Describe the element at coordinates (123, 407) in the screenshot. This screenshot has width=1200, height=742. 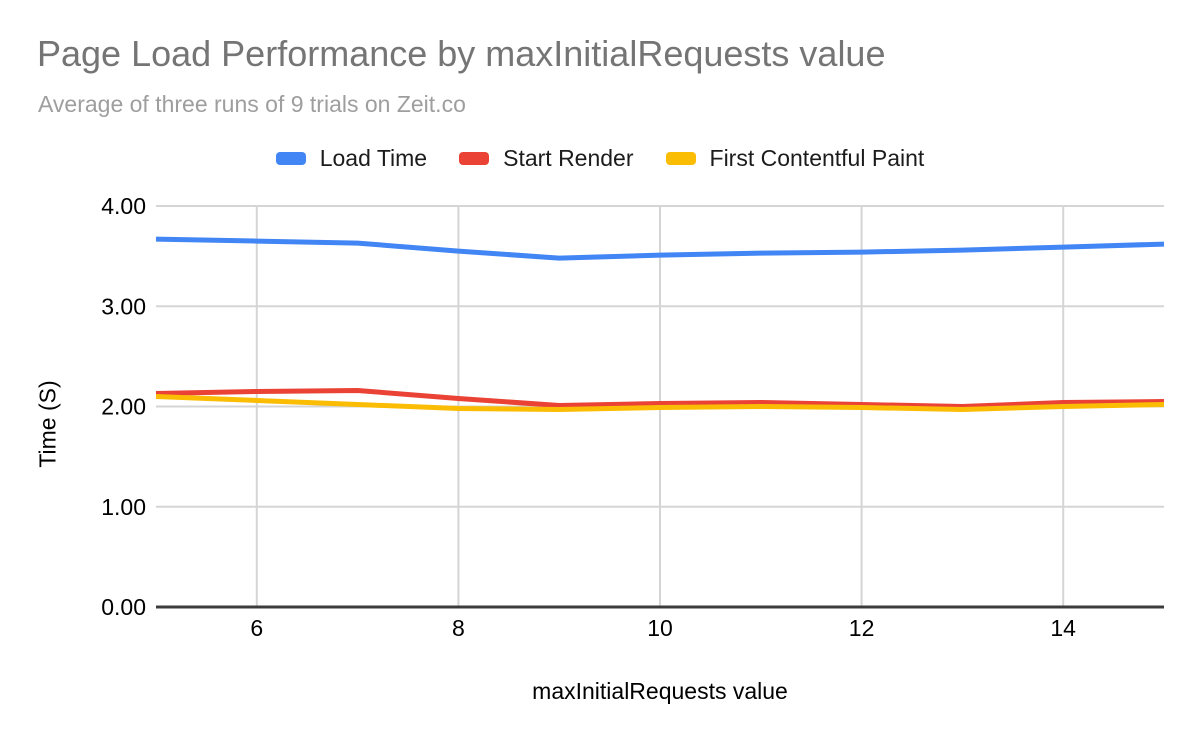
I see `y-tick-label-2.00: 2.00` at that location.